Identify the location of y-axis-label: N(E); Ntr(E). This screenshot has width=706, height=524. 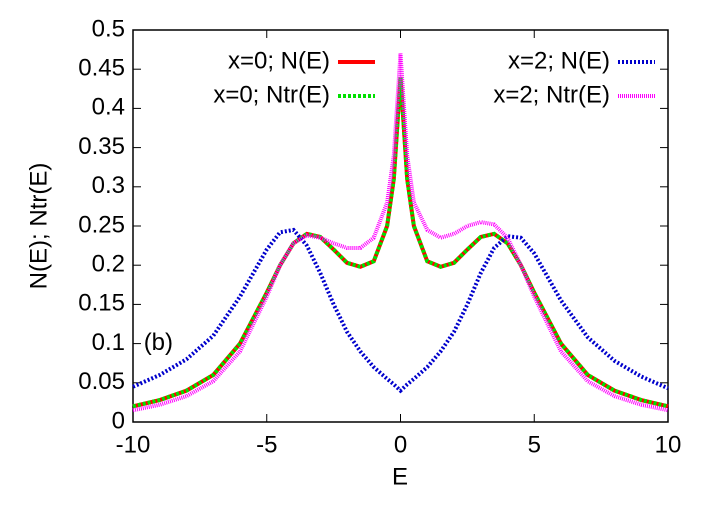
(38, 226).